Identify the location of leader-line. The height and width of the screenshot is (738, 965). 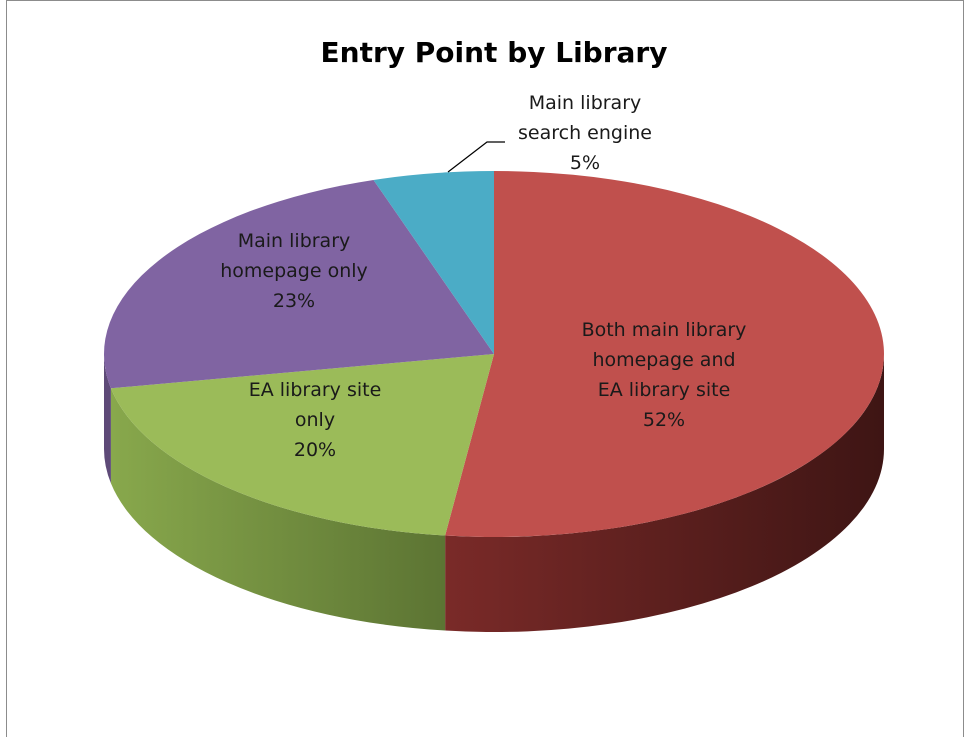
(476, 157).